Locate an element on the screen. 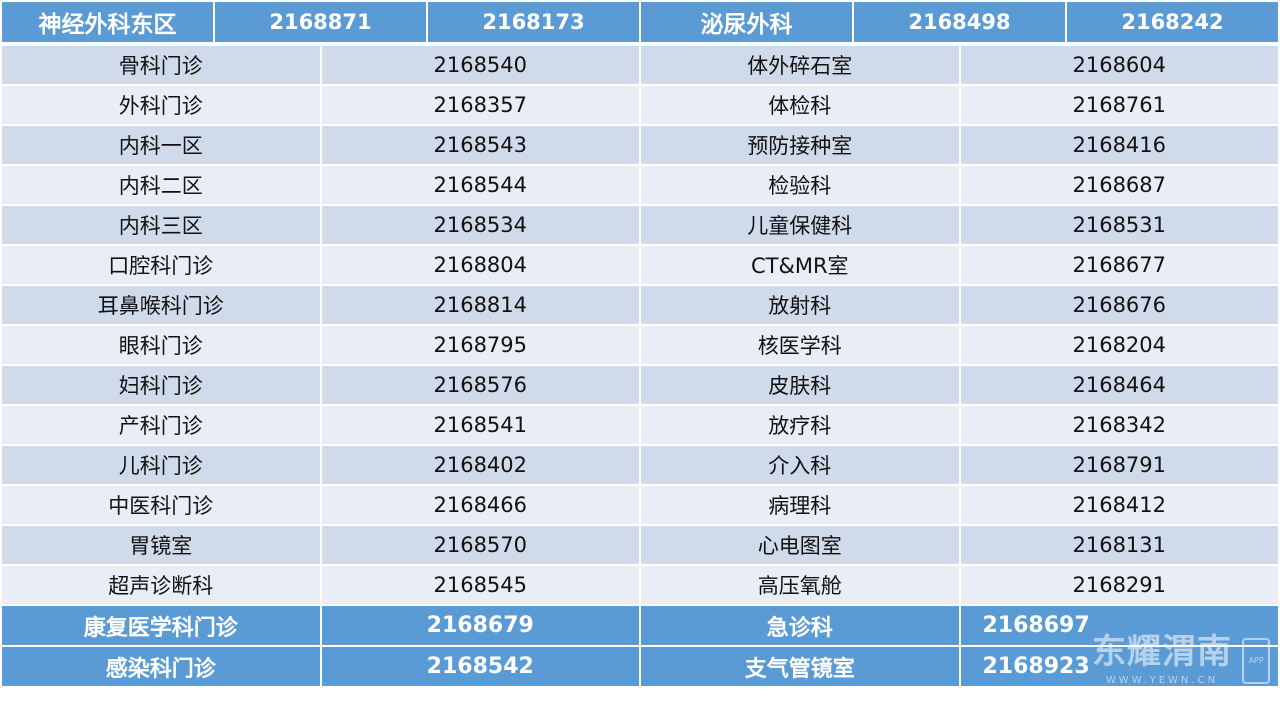  phone-cell: 2168576 is located at coordinates (480, 385).